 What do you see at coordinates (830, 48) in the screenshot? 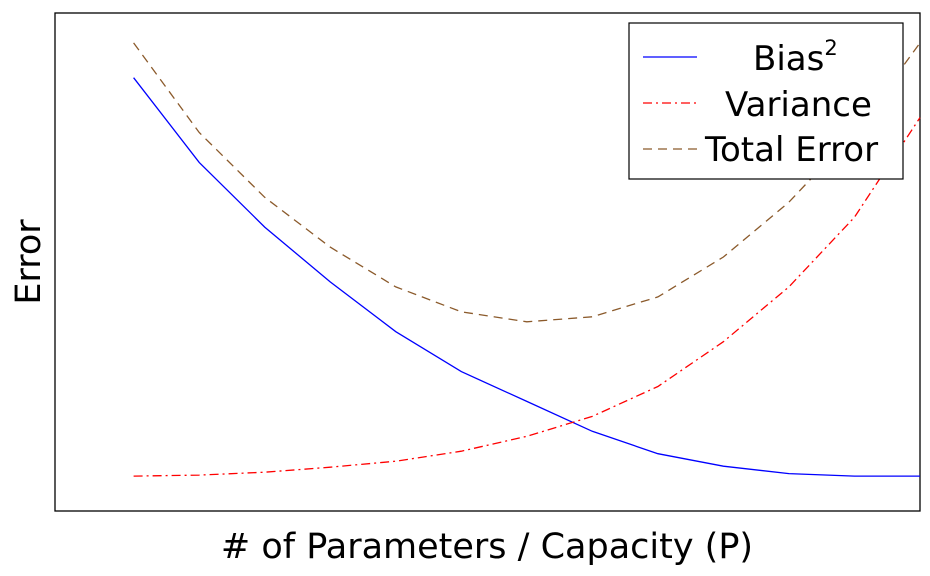
I see `legend-label-bias-superscript: 2` at bounding box center [830, 48].